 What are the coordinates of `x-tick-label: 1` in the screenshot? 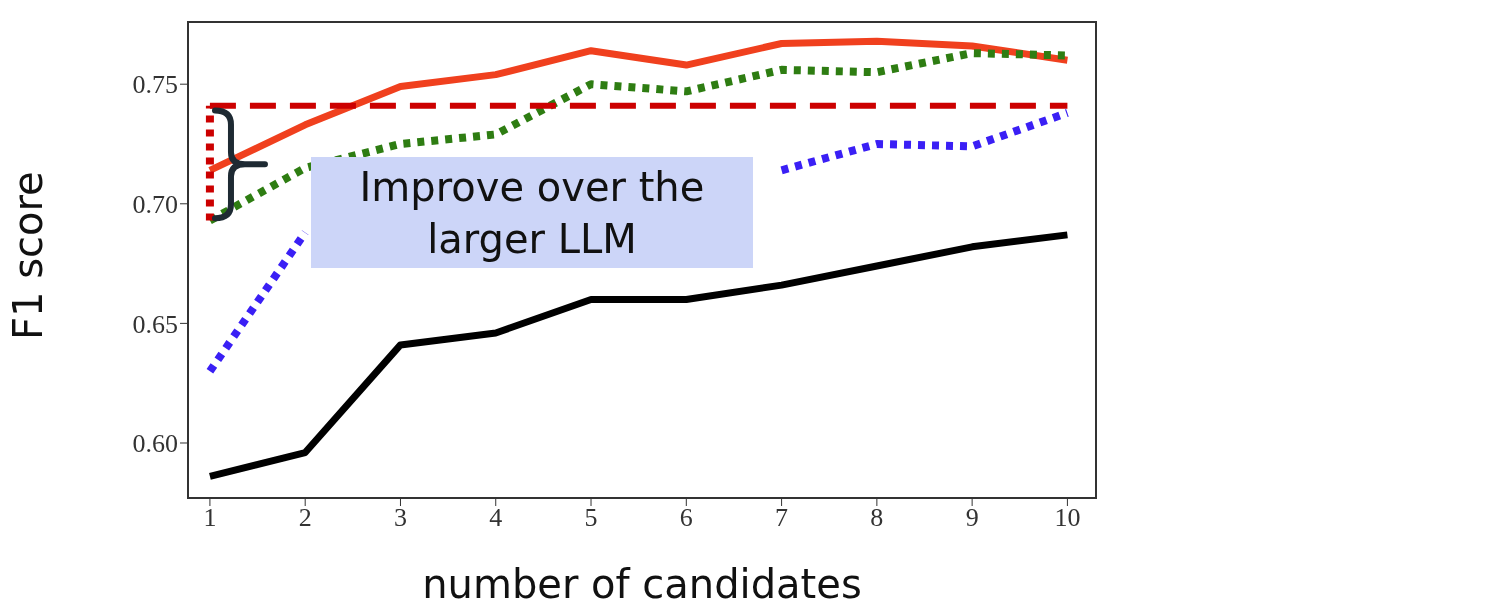 It's located at (210, 518).